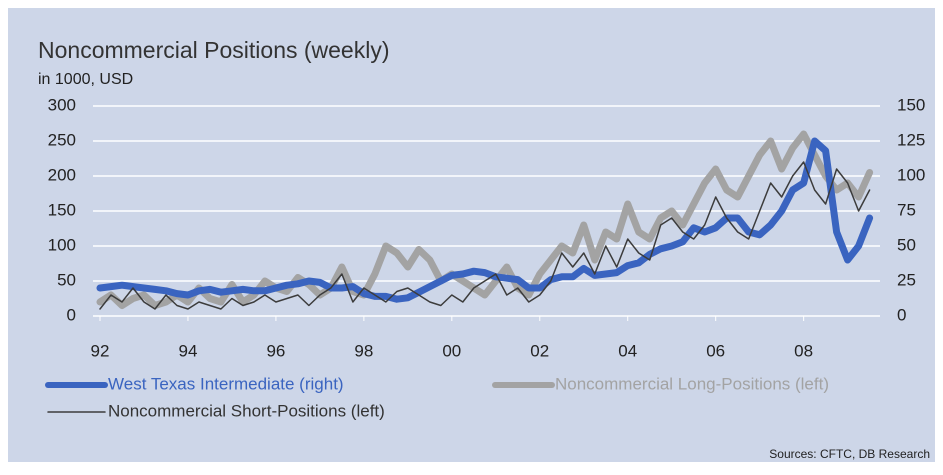 The image size is (943, 475). What do you see at coordinates (275, 350) in the screenshot?
I see `x-tick-label: 96` at bounding box center [275, 350].